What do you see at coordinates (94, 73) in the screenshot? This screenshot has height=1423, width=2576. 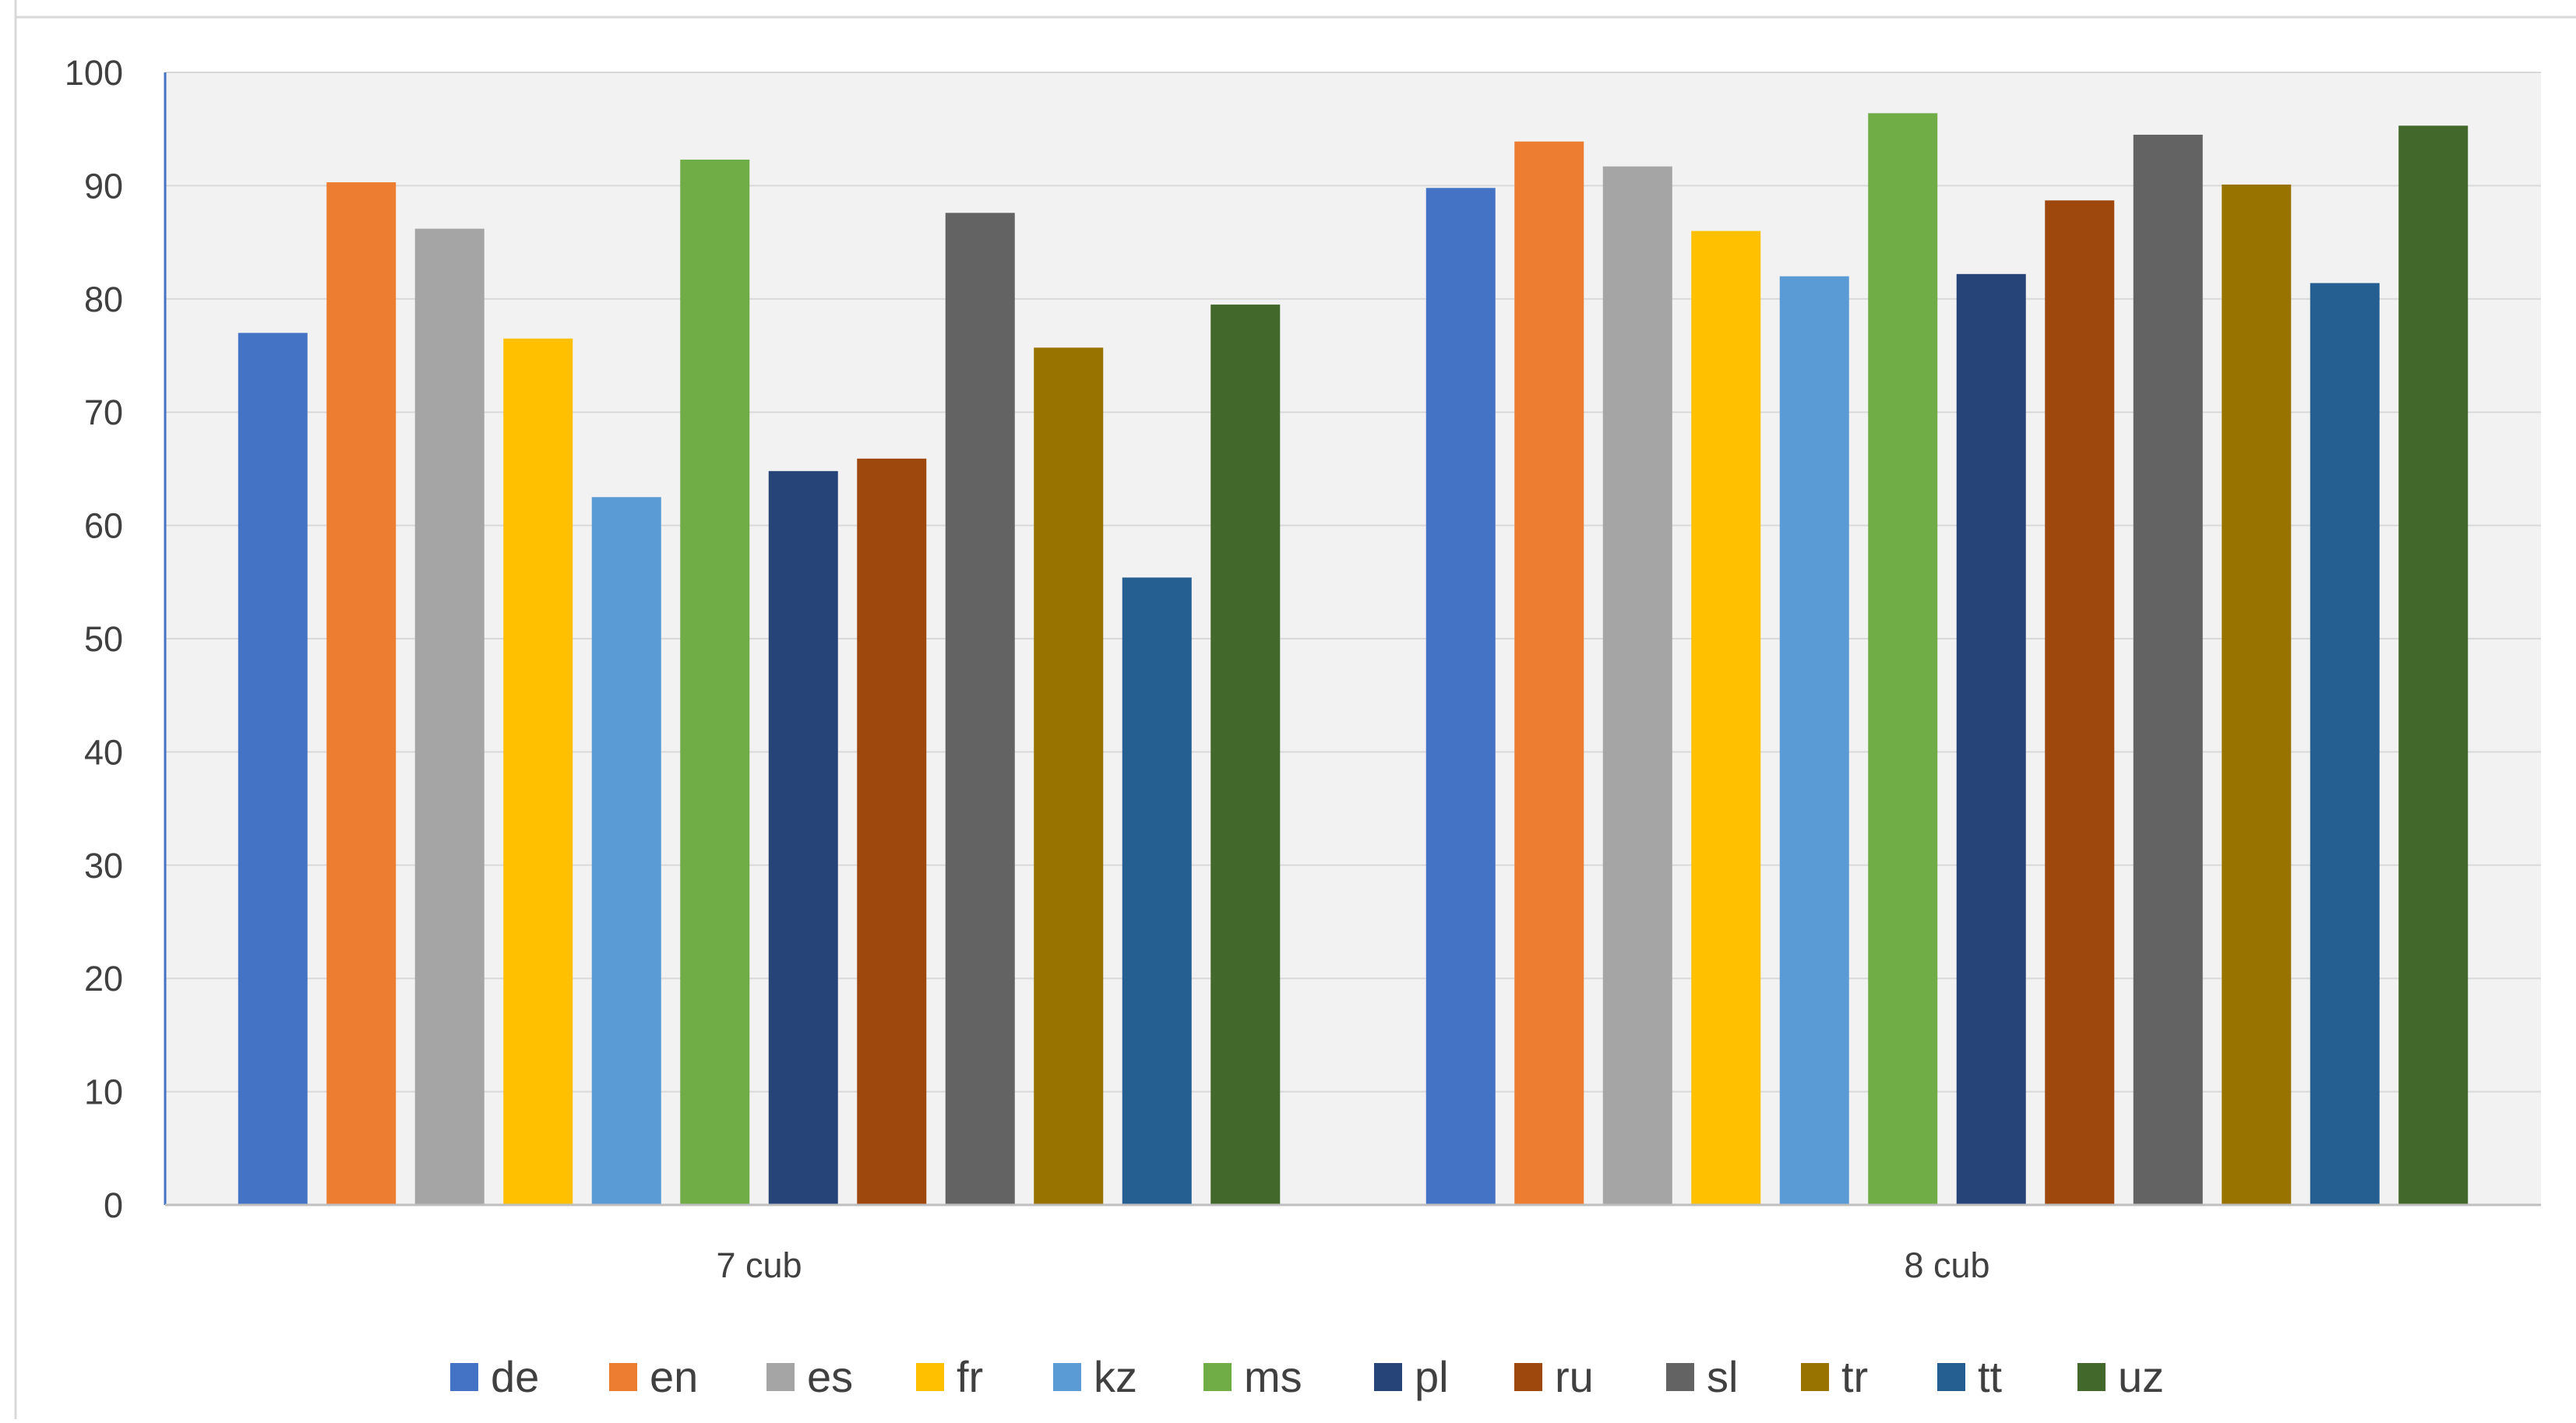 I see `y-tick-label: 100` at bounding box center [94, 73].